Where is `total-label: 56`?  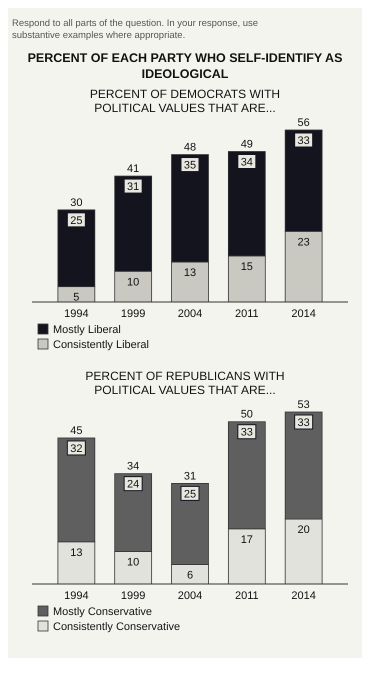
total-label: 56 is located at coordinates (304, 123).